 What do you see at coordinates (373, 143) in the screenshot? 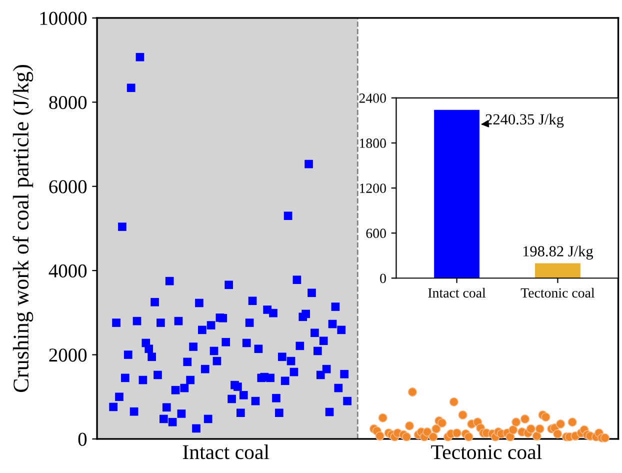
I see `y-tick-label: 1800` at bounding box center [373, 143].